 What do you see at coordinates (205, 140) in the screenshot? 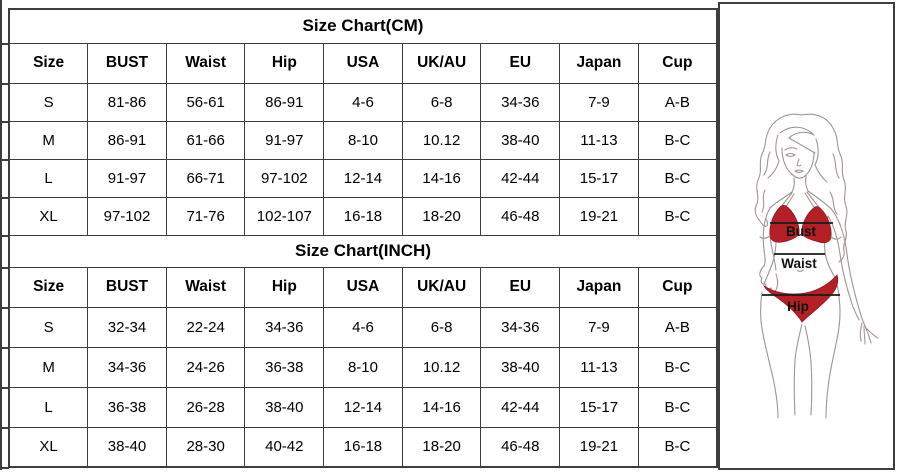
I see `size-cell: 61-66` at bounding box center [205, 140].